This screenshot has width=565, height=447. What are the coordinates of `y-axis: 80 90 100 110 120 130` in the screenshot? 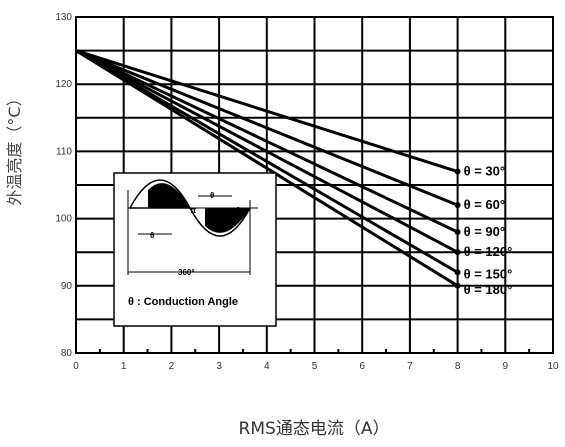 It's located at (63, 185).